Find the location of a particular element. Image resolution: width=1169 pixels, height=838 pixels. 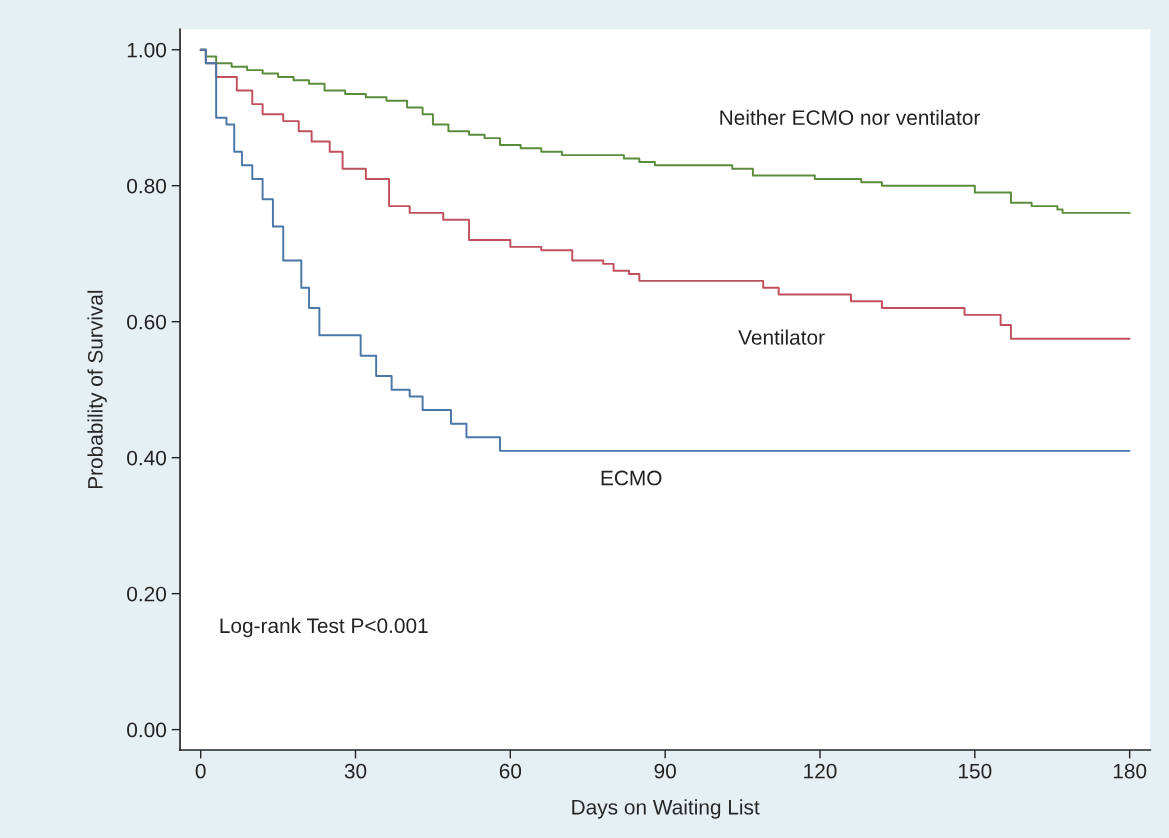

y-tick-label: 0.60 is located at coordinates (147, 322).